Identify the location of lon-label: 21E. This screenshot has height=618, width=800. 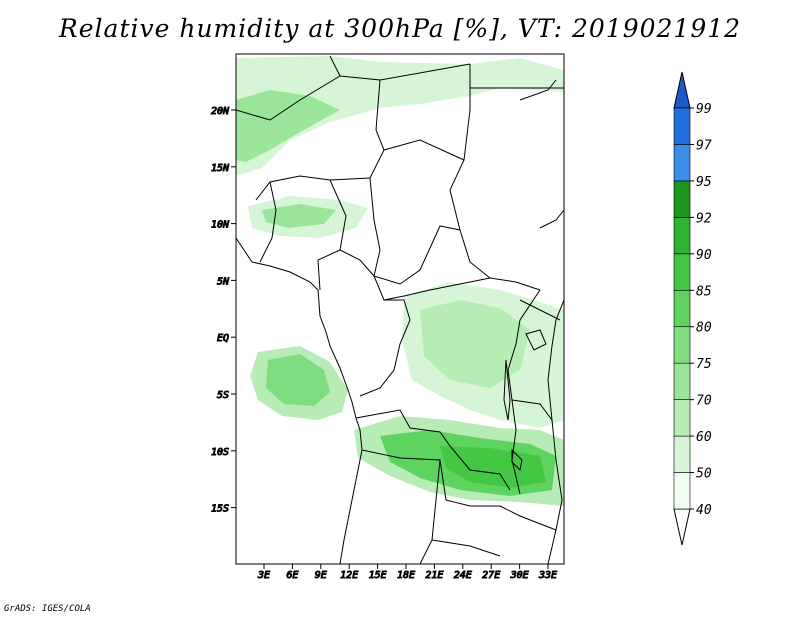
(434, 575).